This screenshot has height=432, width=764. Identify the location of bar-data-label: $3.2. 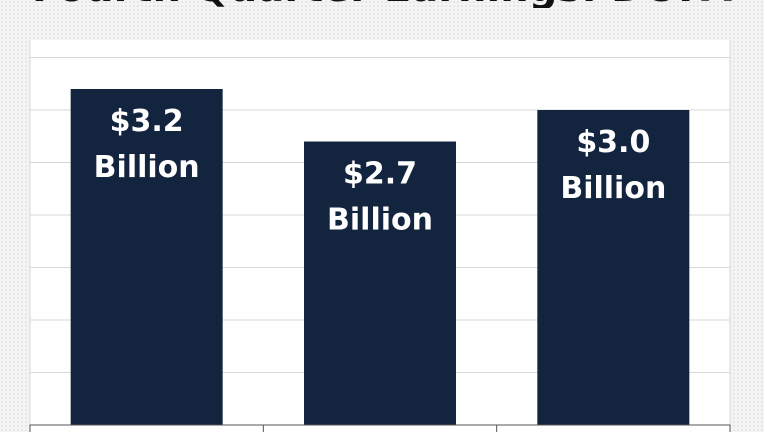
(147, 121).